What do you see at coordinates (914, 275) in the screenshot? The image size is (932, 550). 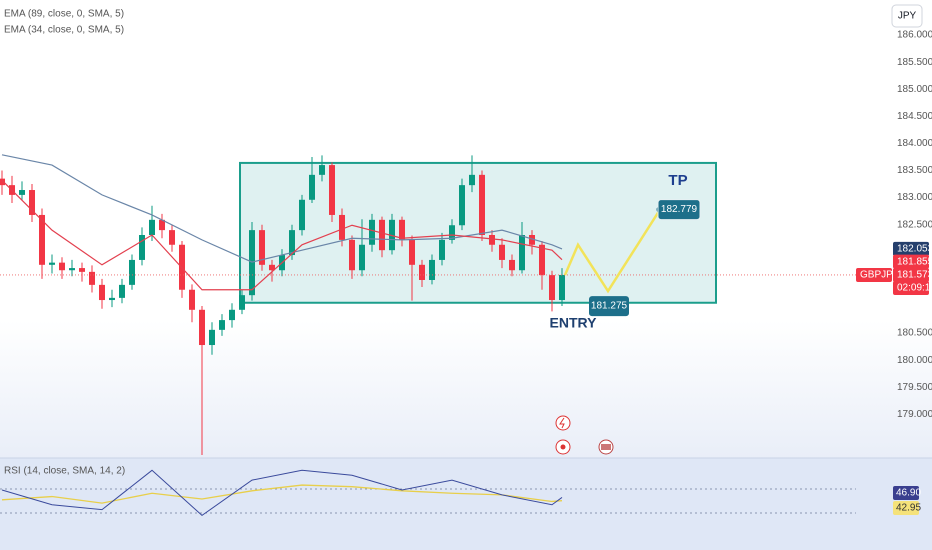 I see `price-badge: 181.573` at bounding box center [914, 275].